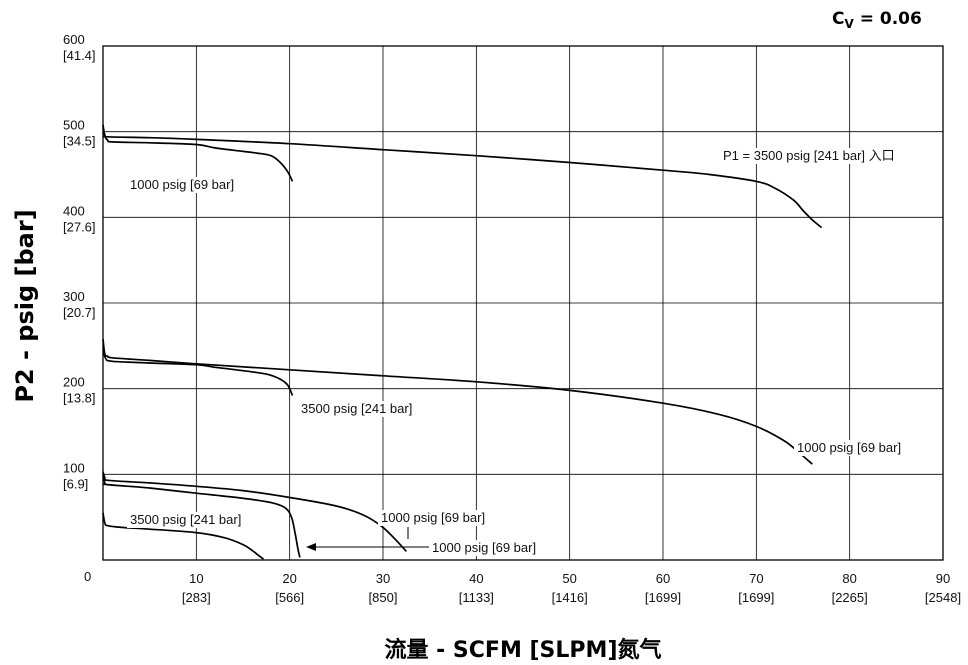 Image resolution: width=968 pixels, height=665 pixels. What do you see at coordinates (476, 578) in the screenshot?
I see `x-tick-label: 40` at bounding box center [476, 578].